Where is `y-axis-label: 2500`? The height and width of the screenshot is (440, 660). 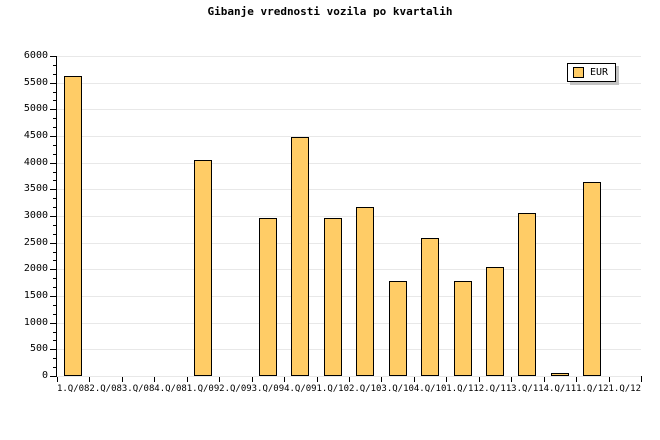
y-axis-label: 2500 is located at coordinates (35, 242).